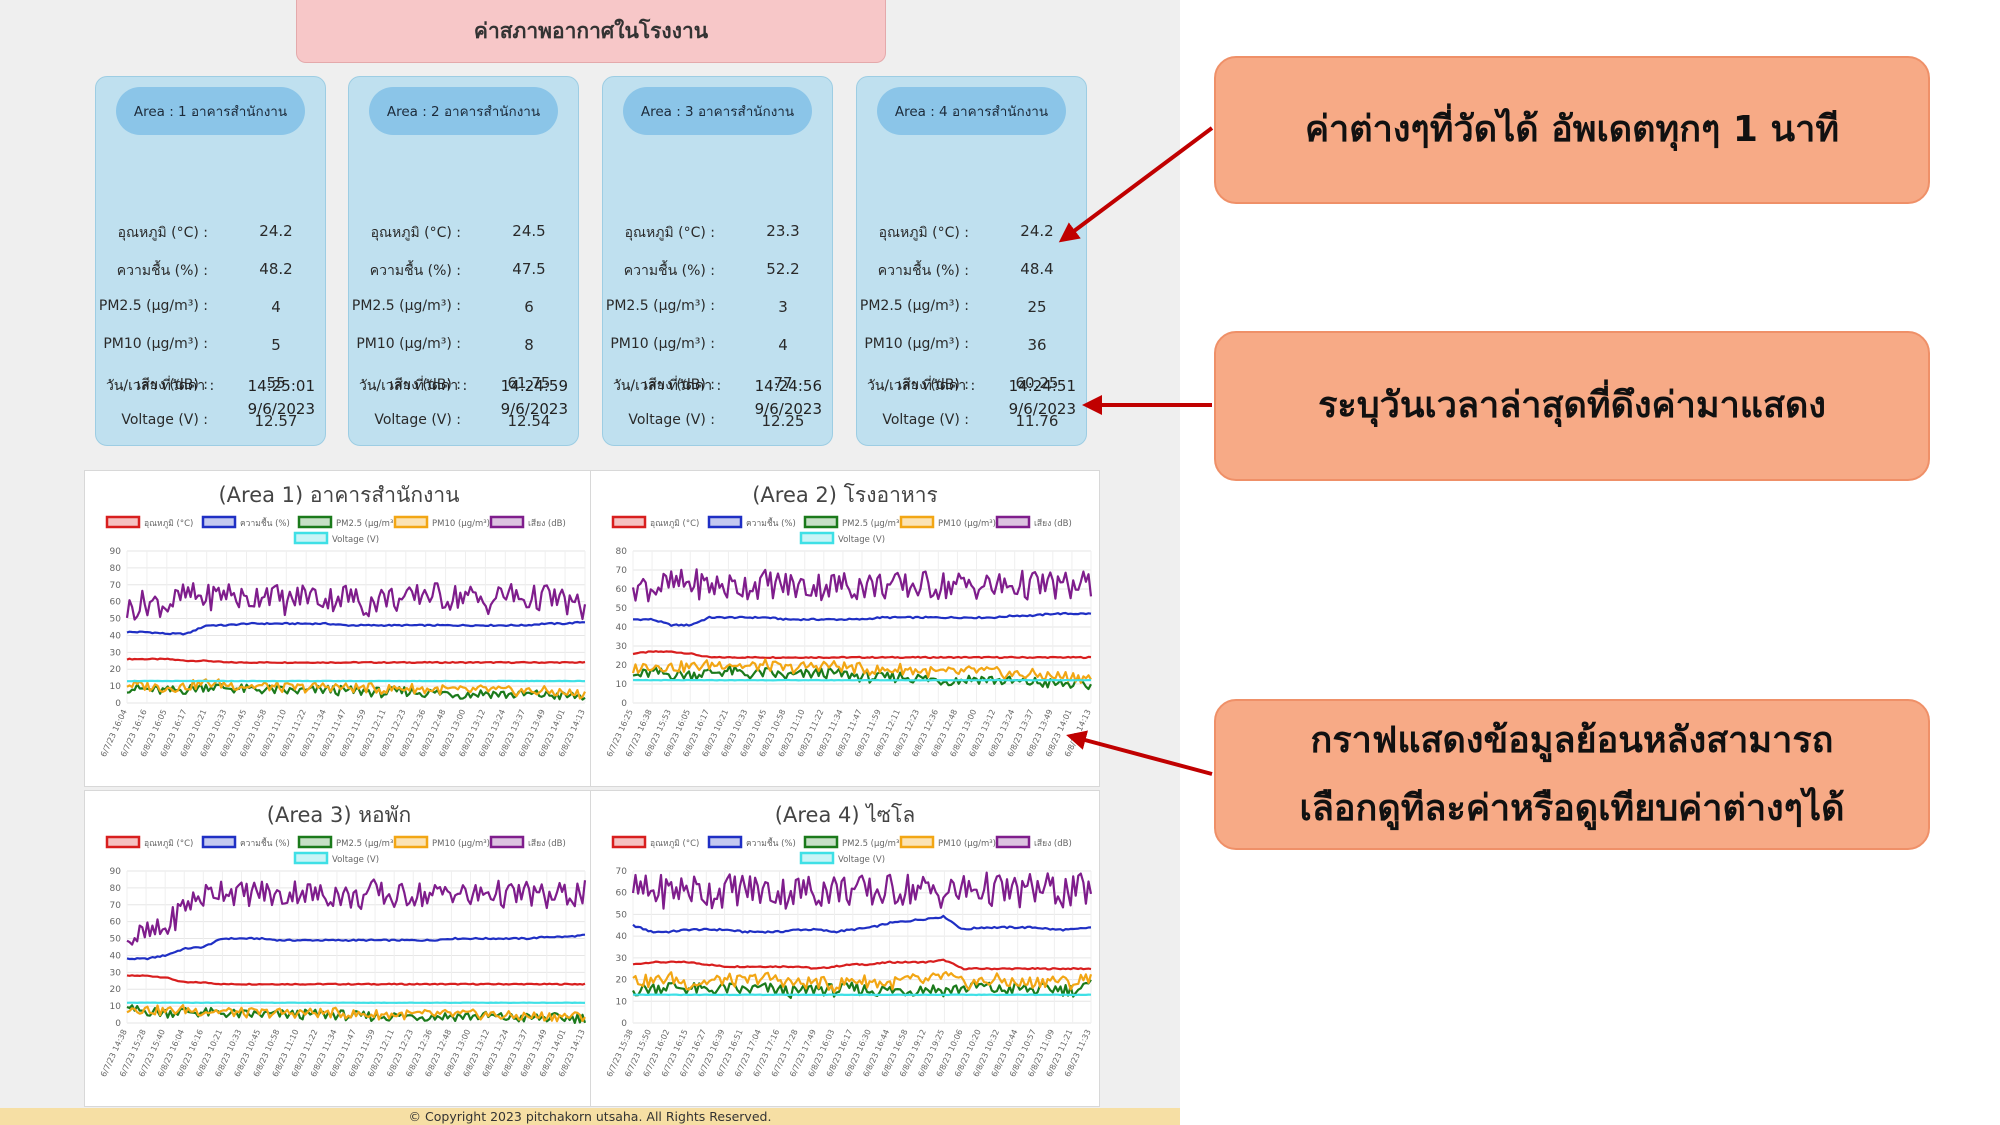 Image resolution: width=2000 pixels, height=1125 pixels. I want to click on card-title: Area : 3 อาคารสำนักงาน, so click(717, 111).